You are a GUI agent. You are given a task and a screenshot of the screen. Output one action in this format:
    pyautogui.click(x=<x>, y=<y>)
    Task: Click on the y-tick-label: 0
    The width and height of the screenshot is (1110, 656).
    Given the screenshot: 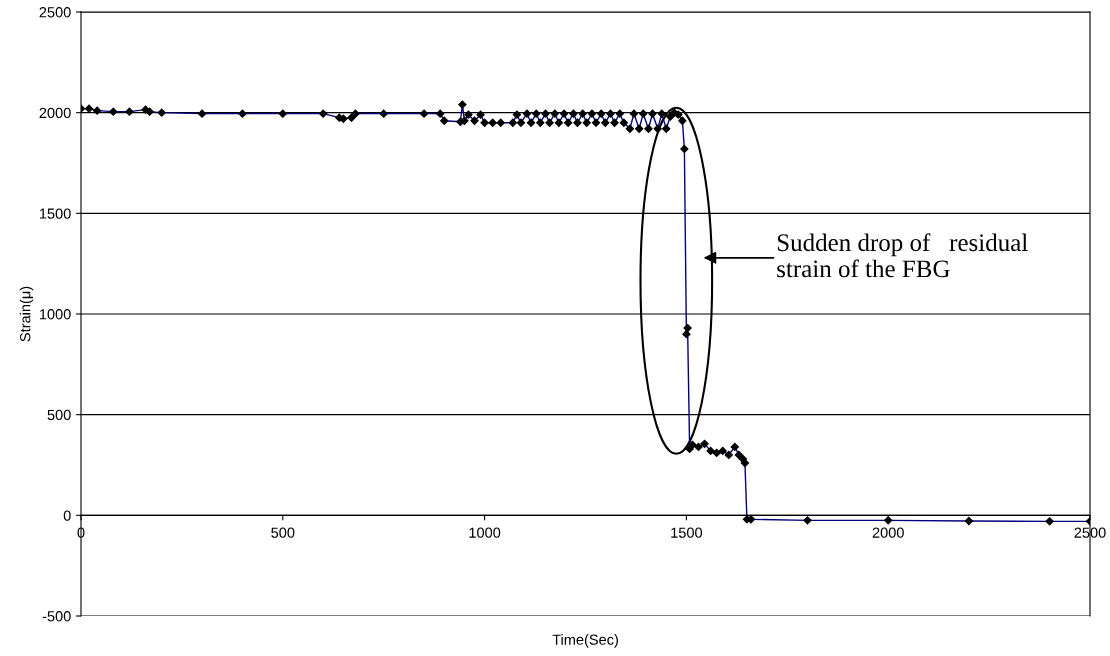 What is the action you would take?
    pyautogui.click(x=67, y=515)
    